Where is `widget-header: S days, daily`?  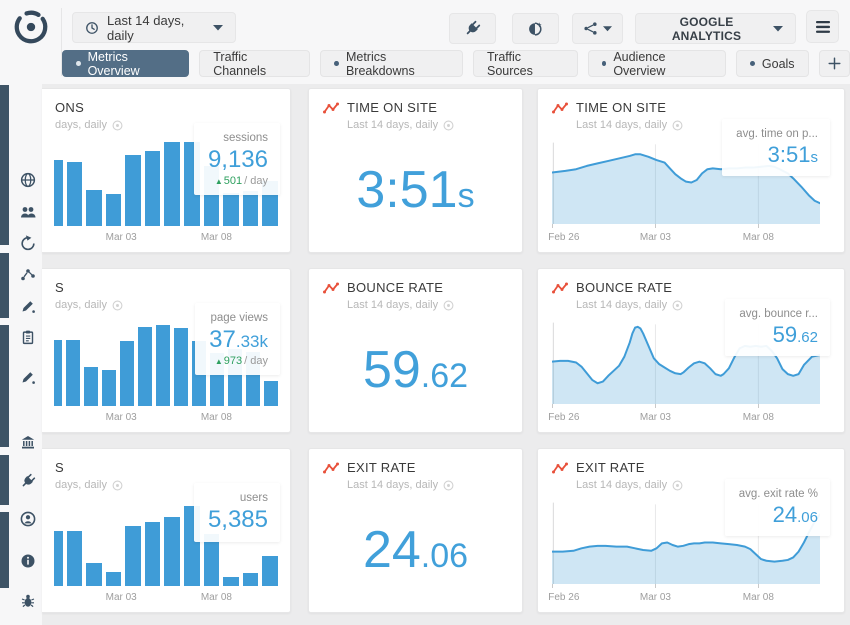
widget-header: S days, daily is located at coordinates (166, 290).